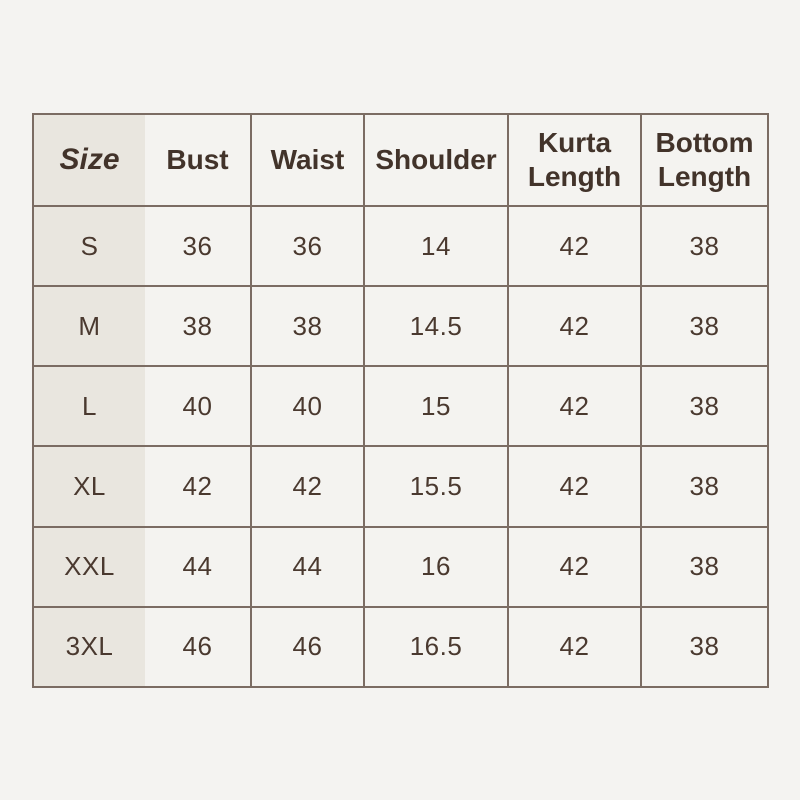  Describe the element at coordinates (198, 246) in the screenshot. I see `cell-bust: 36` at that location.